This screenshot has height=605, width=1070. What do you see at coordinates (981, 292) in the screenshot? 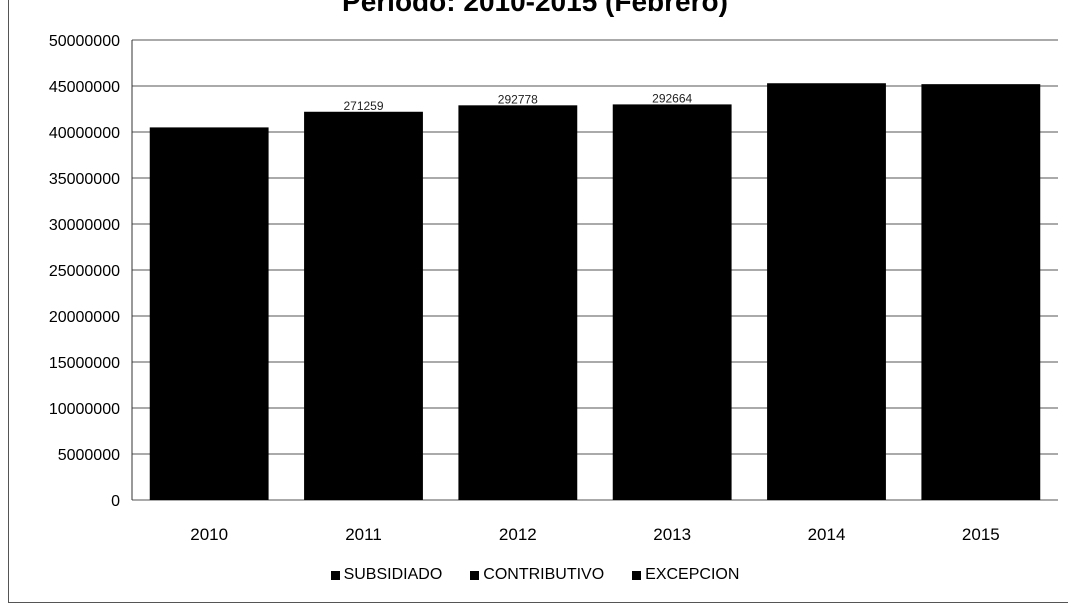
I see `bar-2015` at bounding box center [981, 292].